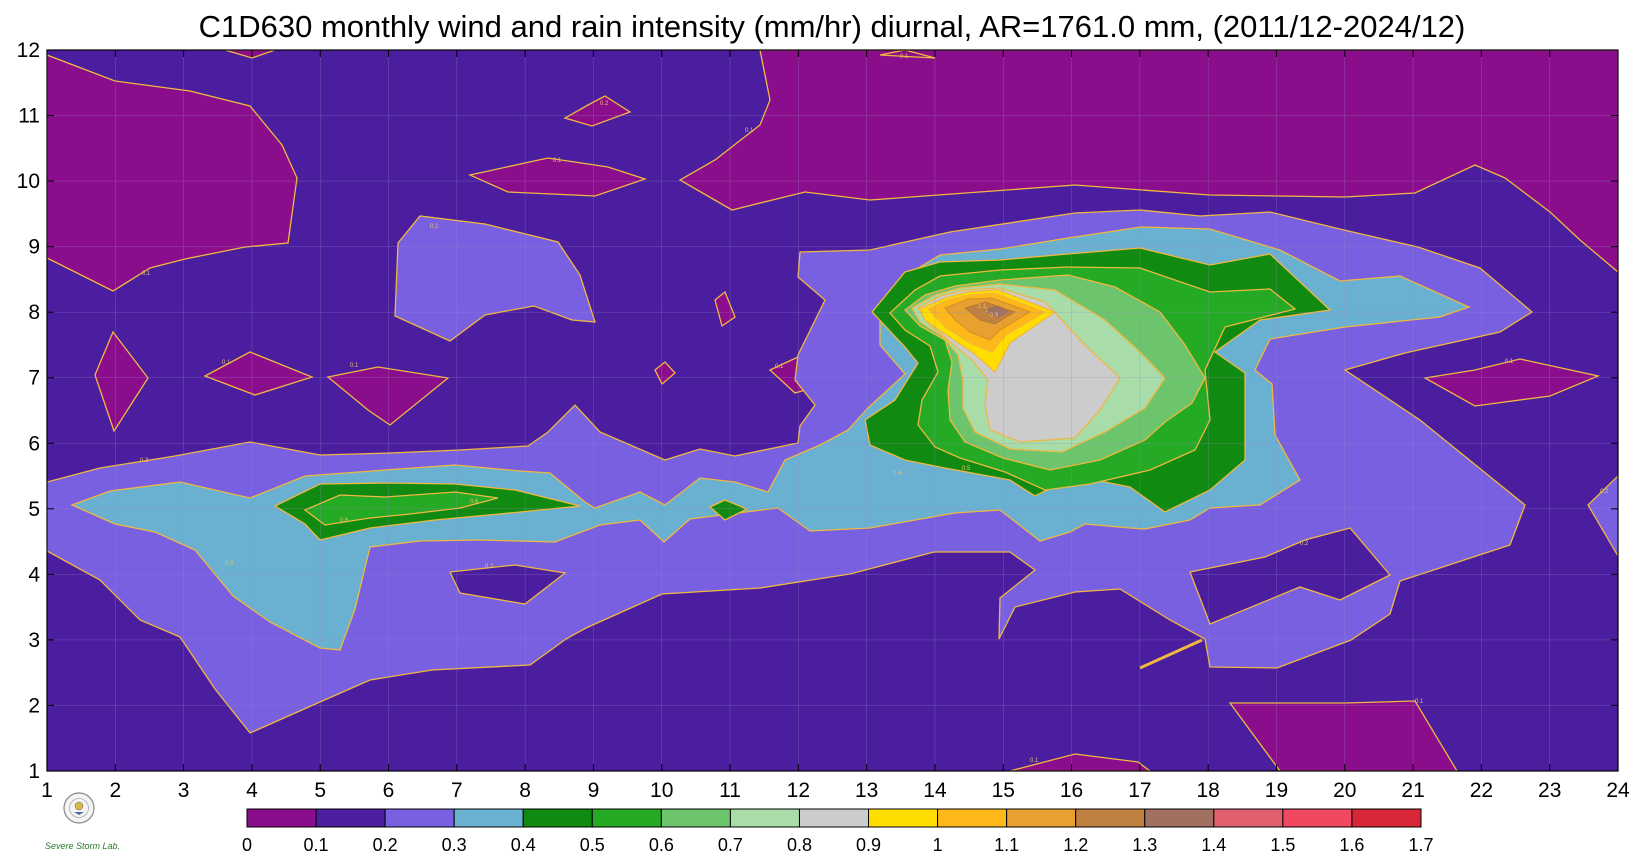 This screenshot has height=860, width=1640. Describe the element at coordinates (866, 790) in the screenshot. I see `x-tick-label: 13` at that location.